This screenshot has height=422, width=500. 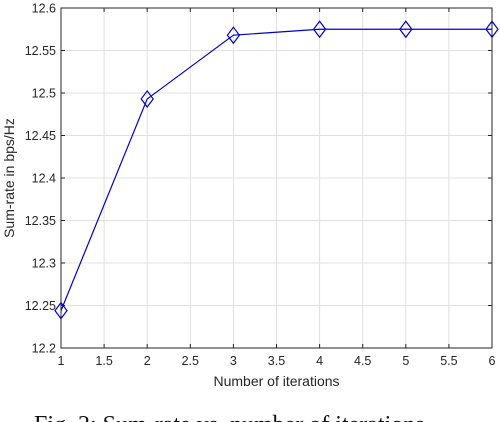 I want to click on x-tick-label: 1, so click(x=61, y=361).